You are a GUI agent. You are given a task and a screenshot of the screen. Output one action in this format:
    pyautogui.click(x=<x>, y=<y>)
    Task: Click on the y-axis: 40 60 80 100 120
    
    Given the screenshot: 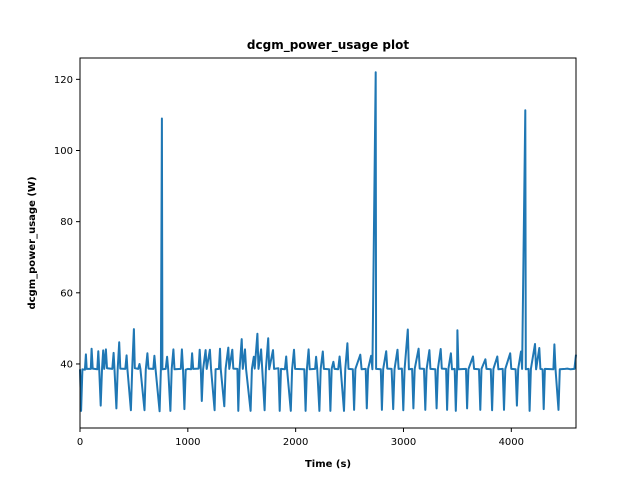 What is the action you would take?
    pyautogui.click(x=67, y=222)
    